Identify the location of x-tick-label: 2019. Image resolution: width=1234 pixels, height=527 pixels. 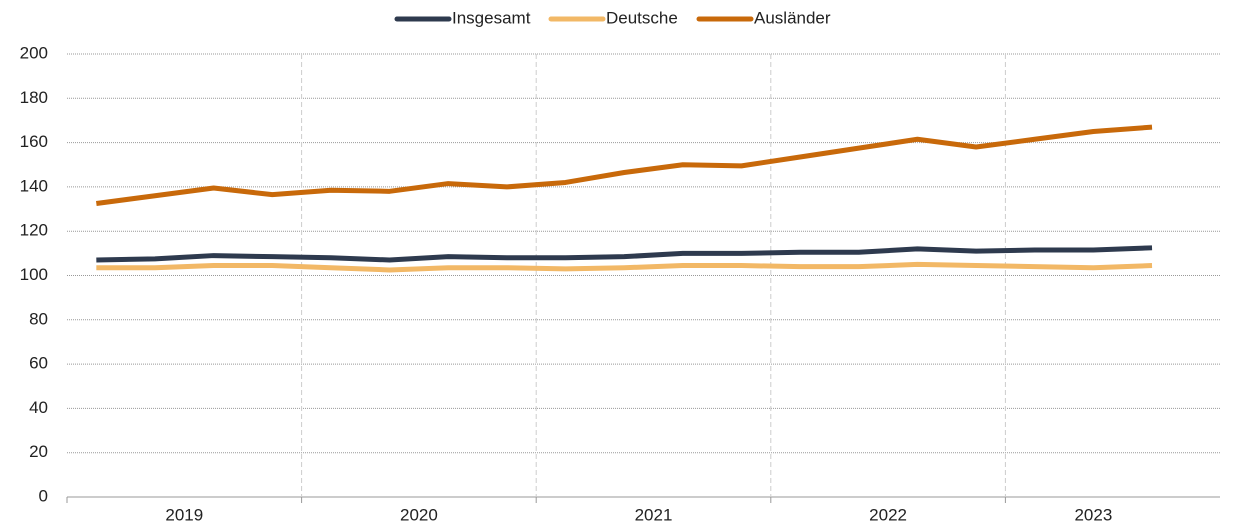
(184, 514).